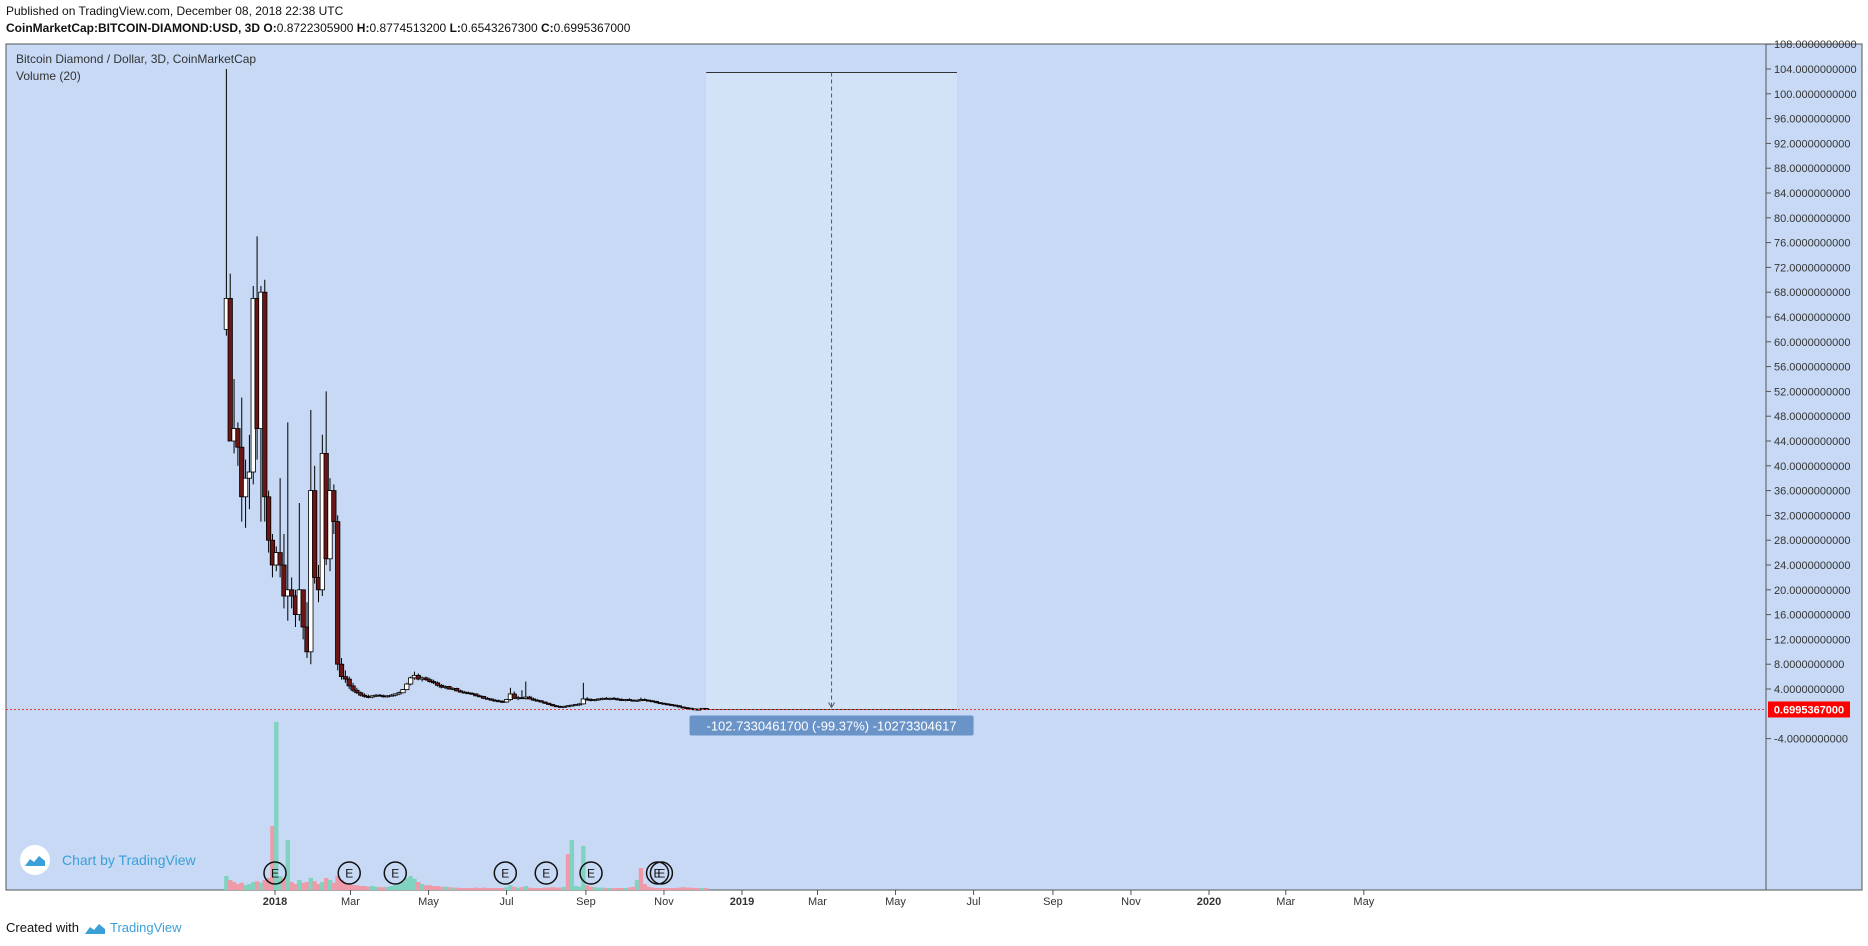 Image resolution: width=1868 pixels, height=946 pixels. What do you see at coordinates (1812, 169) in the screenshot?
I see `price-tick-label: 88.0000000000` at bounding box center [1812, 169].